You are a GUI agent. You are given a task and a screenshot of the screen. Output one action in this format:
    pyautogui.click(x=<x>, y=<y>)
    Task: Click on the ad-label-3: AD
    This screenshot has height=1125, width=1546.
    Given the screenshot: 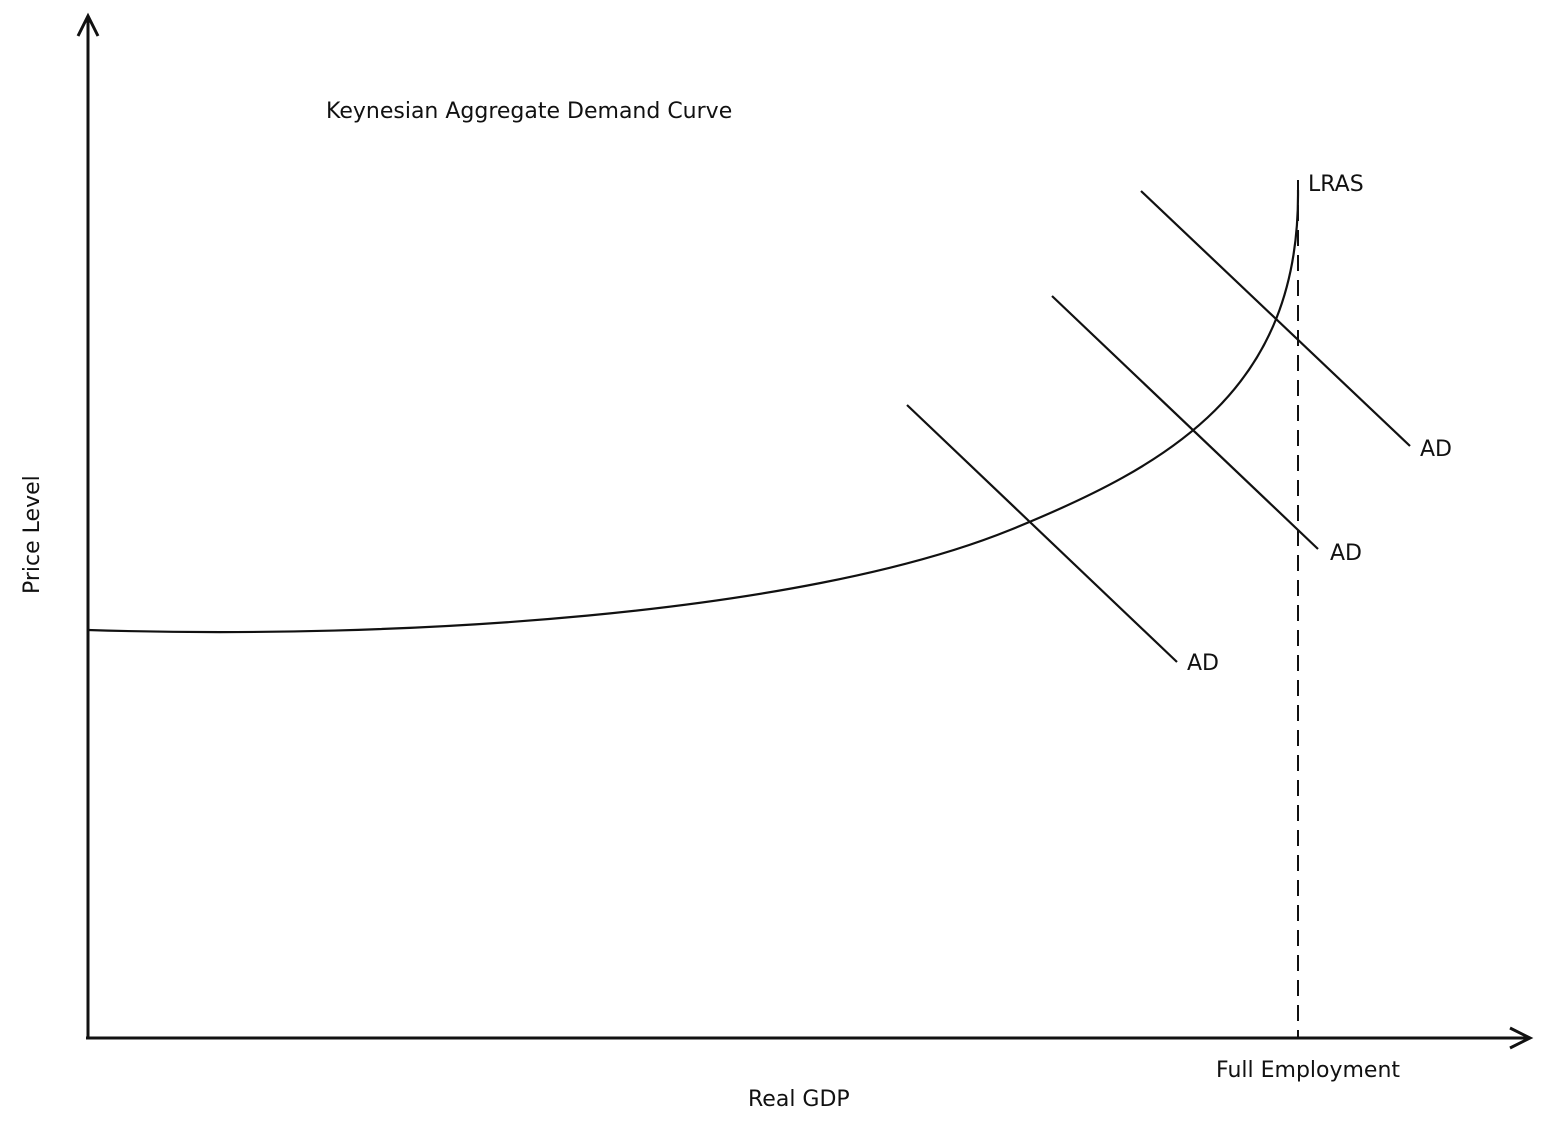 What is the action you would take?
    pyautogui.click(x=1436, y=449)
    